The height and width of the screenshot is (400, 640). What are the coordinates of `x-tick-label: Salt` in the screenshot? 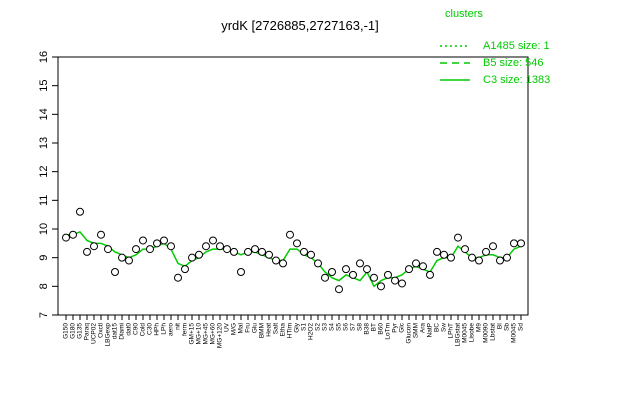 It's located at (276, 328).